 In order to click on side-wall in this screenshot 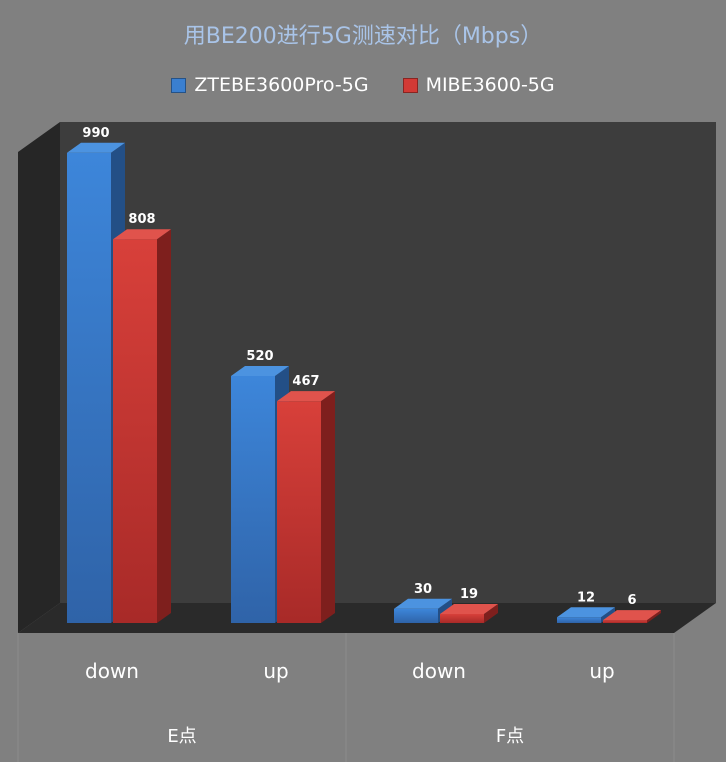, I will do `click(39, 377)`.